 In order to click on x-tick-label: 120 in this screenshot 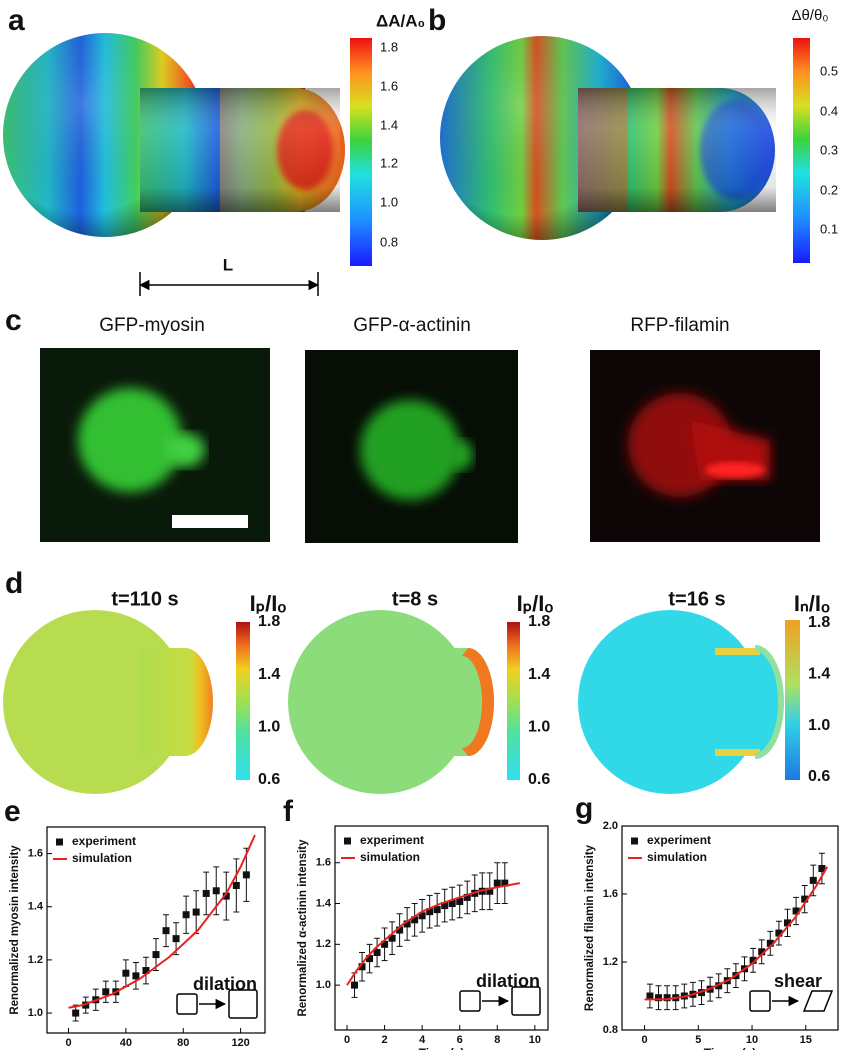, I will do `click(240, 1043)`.